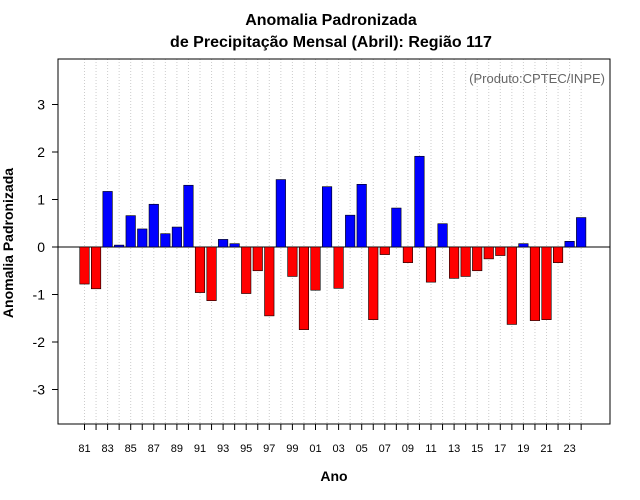  I want to click on x-tick-label: 09, so click(408, 449).